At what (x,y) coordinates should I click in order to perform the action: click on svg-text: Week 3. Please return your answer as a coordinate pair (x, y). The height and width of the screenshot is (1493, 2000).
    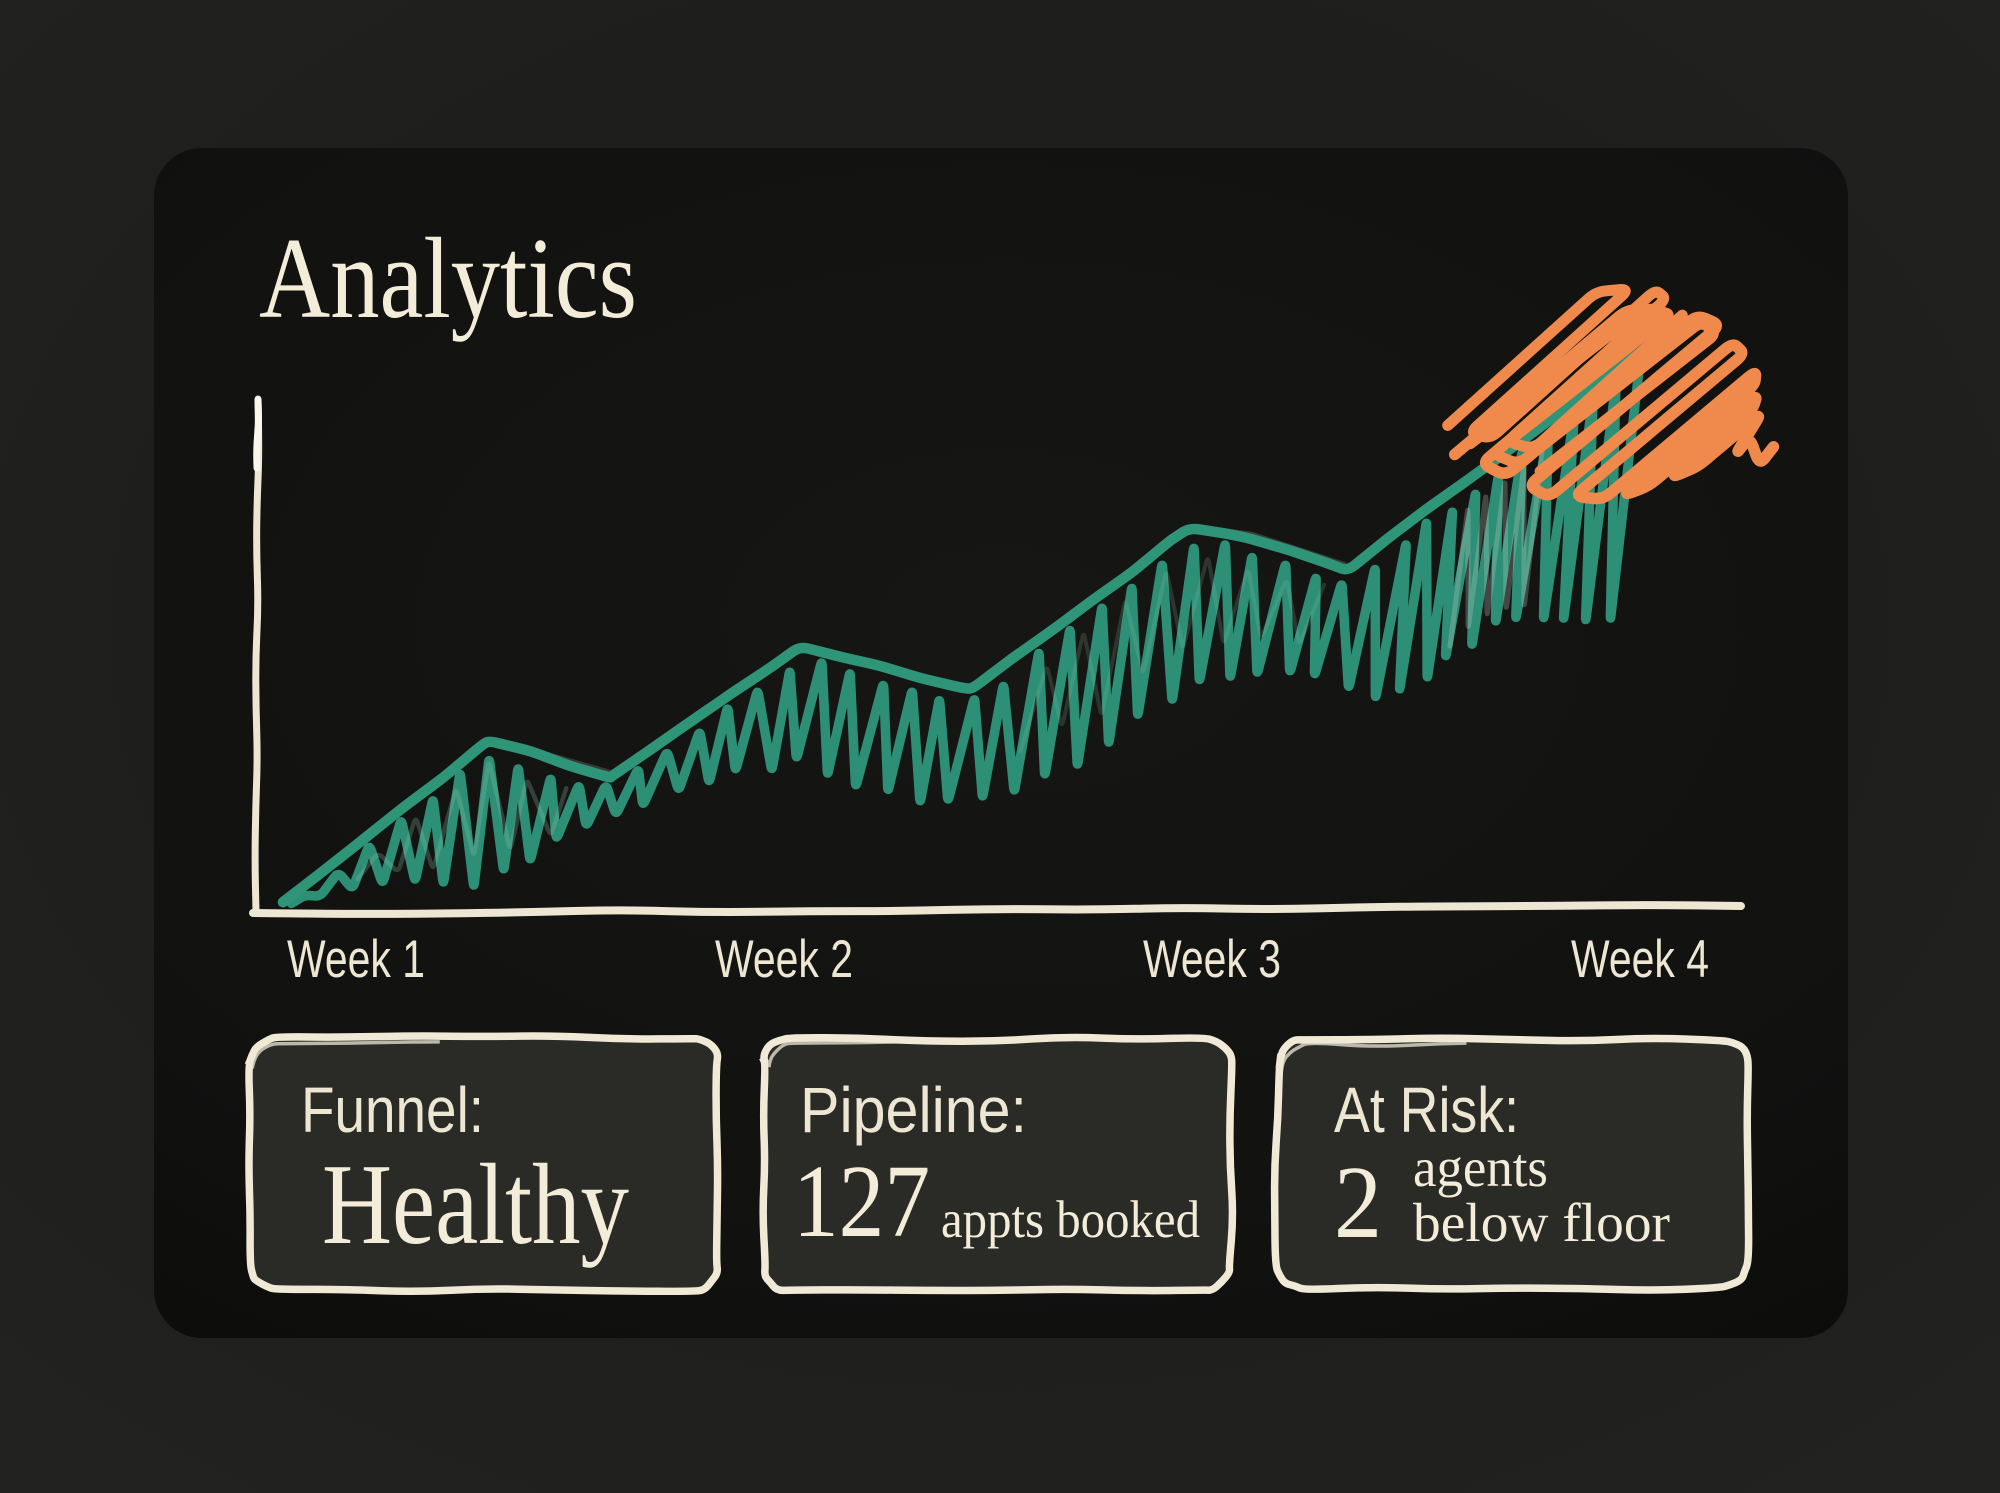
    Looking at the image, I should click on (1212, 959).